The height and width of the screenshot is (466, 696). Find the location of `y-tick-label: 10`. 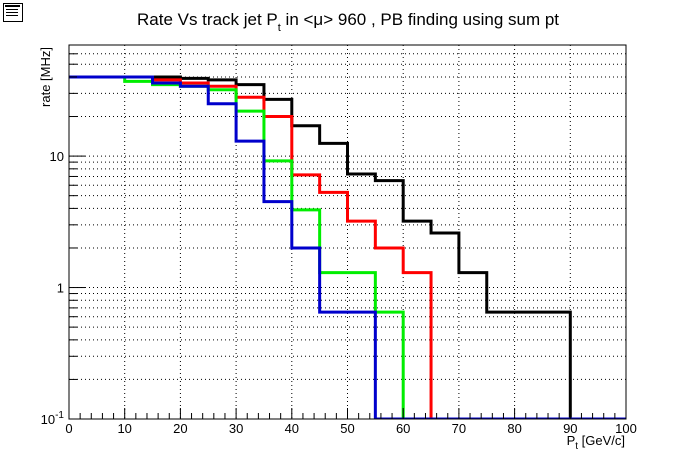

y-tick-label: 10 is located at coordinates (57, 156).